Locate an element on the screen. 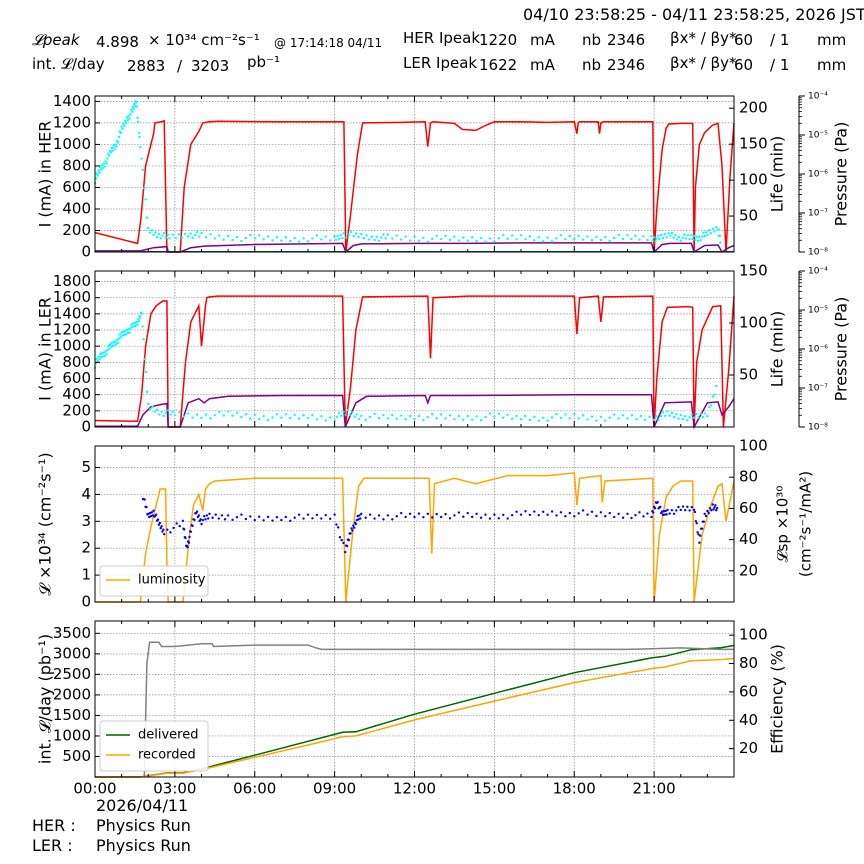 This screenshot has height=864, width=864. current-line is located at coordinates (414, 186).